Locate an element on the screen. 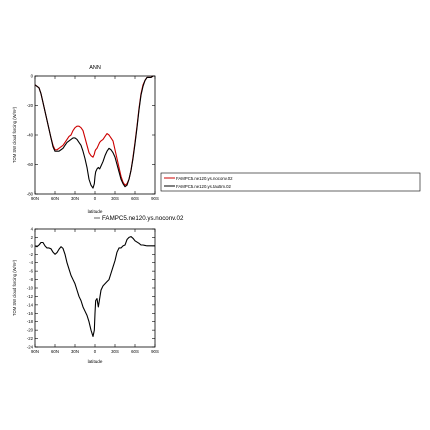  y-tick-label: -14 is located at coordinates (30, 304).